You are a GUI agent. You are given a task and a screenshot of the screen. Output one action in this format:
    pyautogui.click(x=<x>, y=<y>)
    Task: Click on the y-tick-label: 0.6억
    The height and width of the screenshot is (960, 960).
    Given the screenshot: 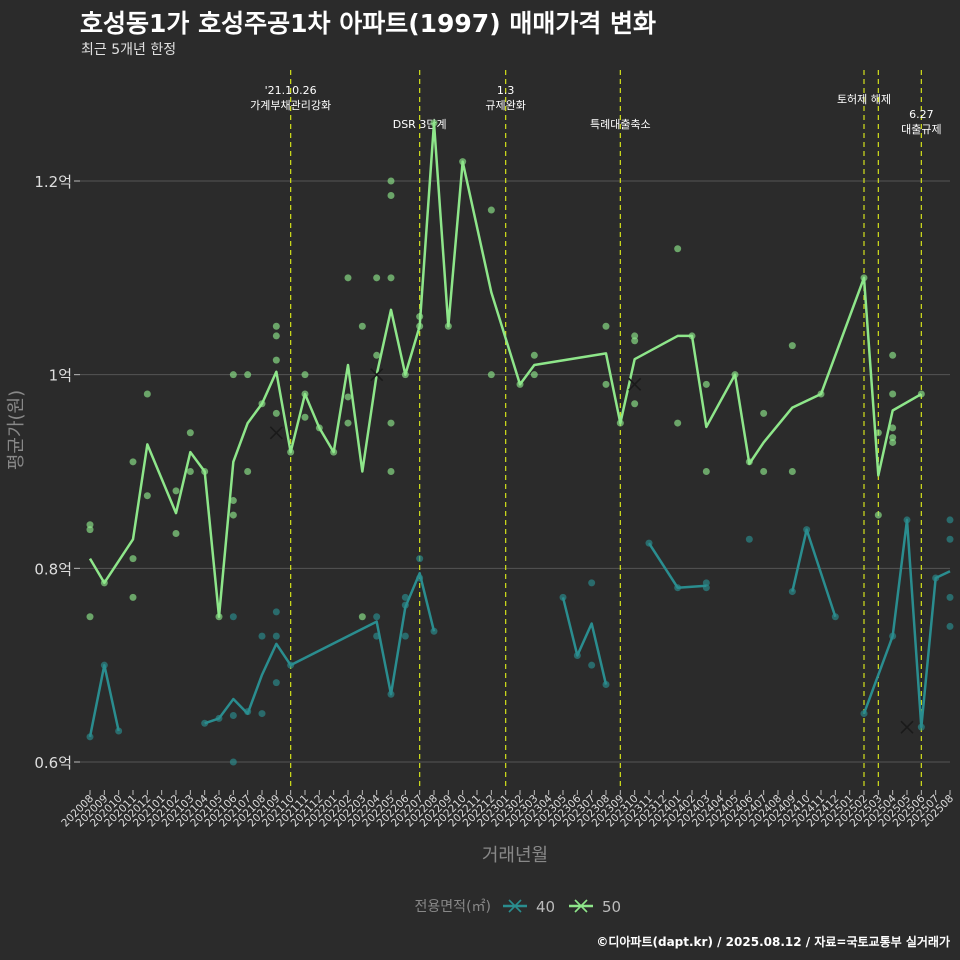 What is the action you would take?
    pyautogui.click(x=53, y=763)
    